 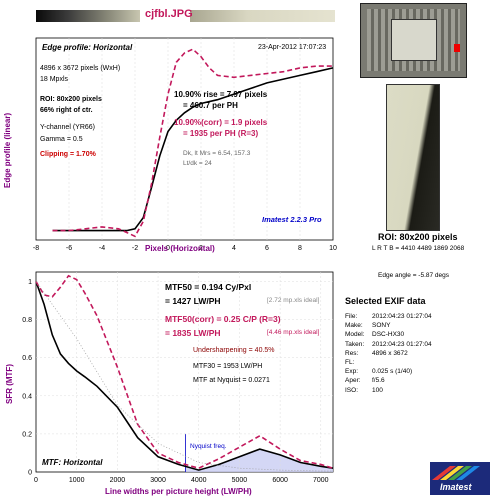 What do you see at coordinates (88, 16) in the screenshot?
I see `gray-scale-strip-left` at bounding box center [88, 16].